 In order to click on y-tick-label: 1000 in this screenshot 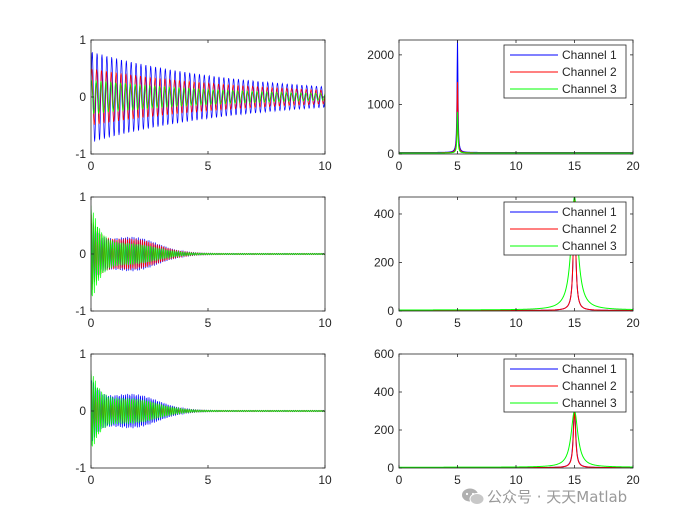, I will do `click(380, 104)`.